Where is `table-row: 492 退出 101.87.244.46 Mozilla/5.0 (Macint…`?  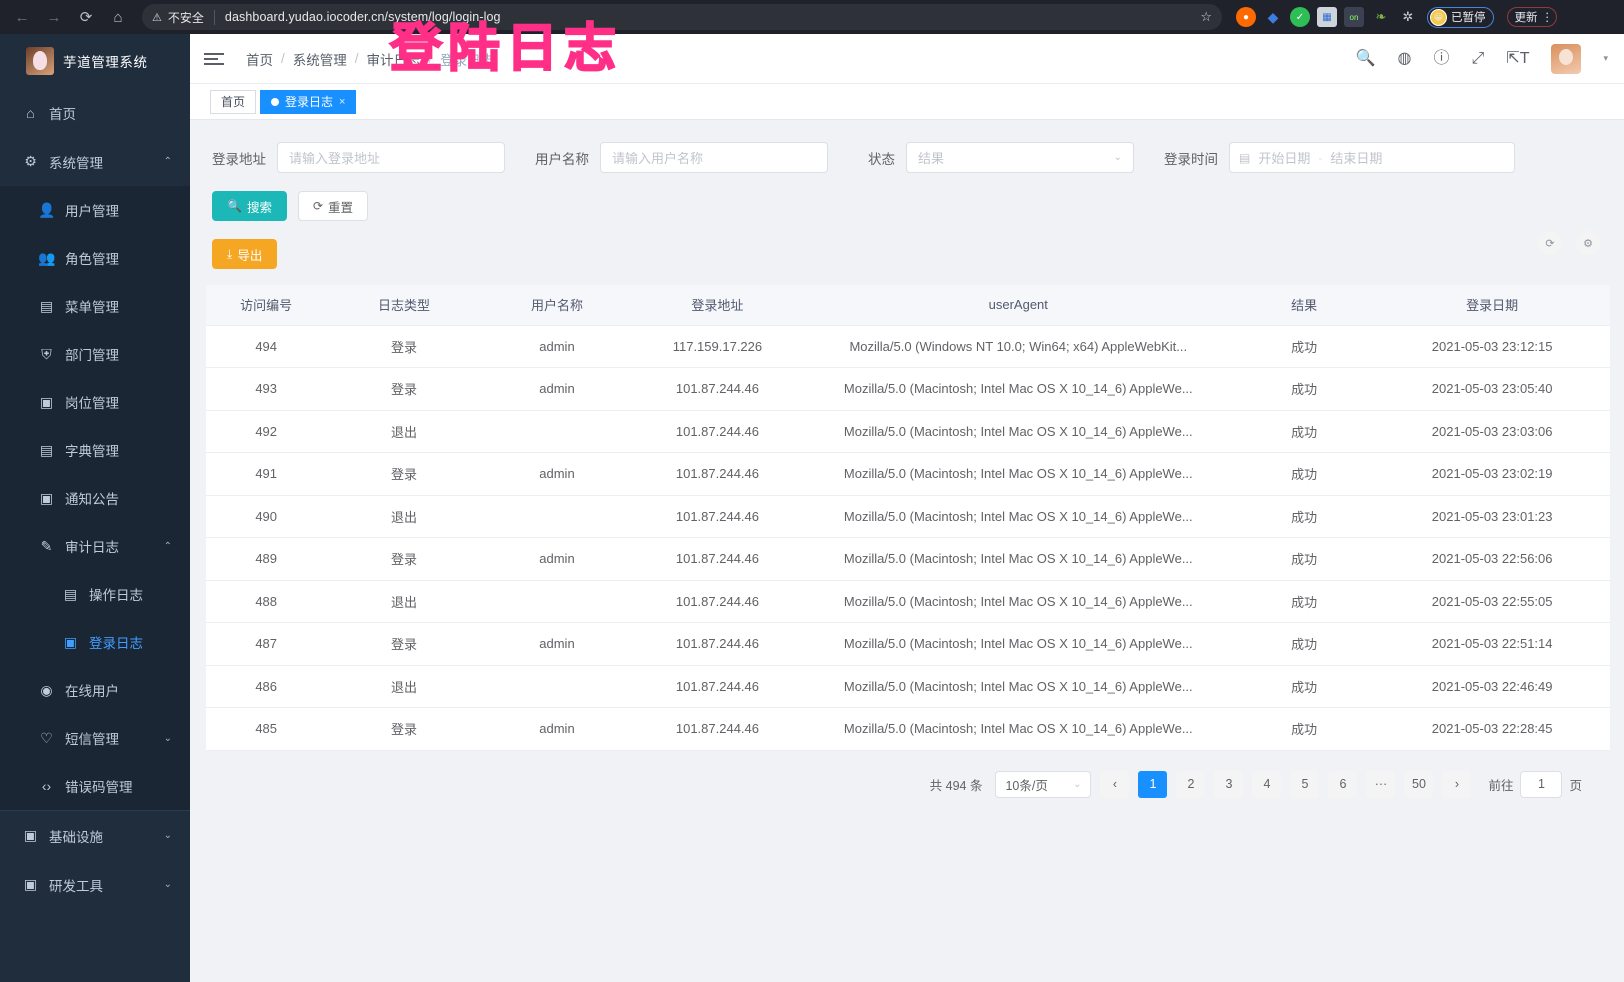 table-row: 492 退出 101.87.244.46 Mozilla/5.0 (Macint… is located at coordinates (908, 431).